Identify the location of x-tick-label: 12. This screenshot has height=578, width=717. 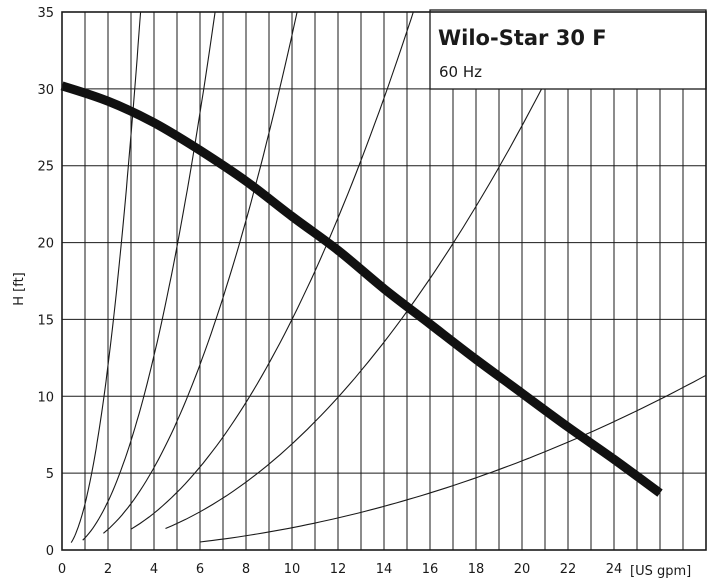
(338, 569).